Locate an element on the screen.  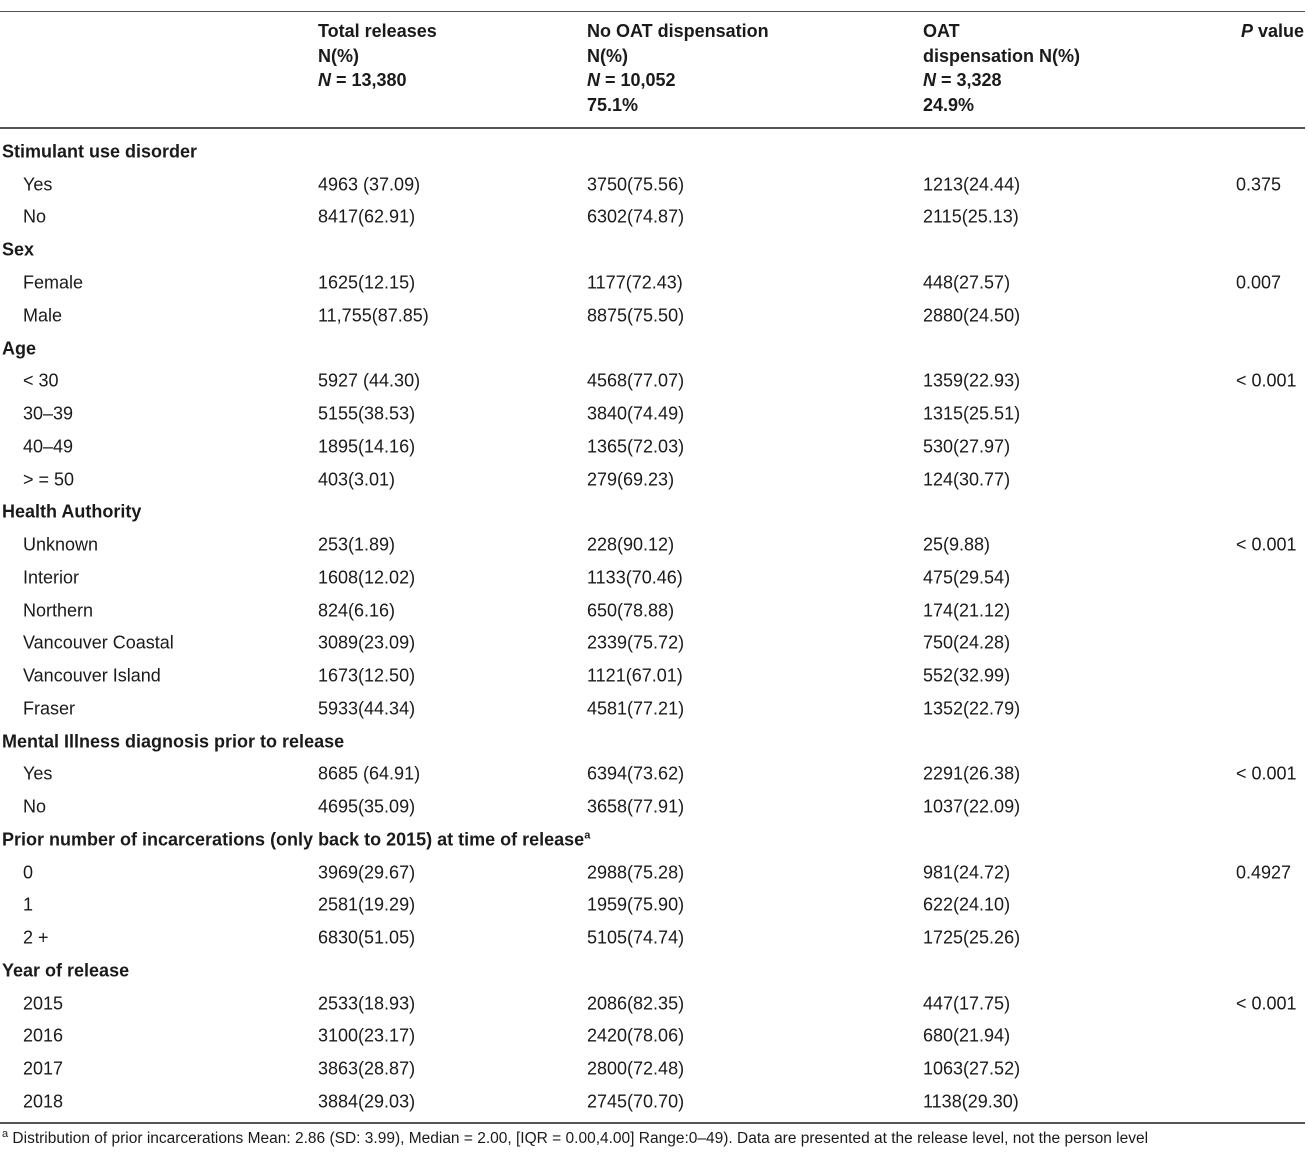
table-row: 2017 3863(28.87) 2800(72.48) 1063(27.52) is located at coordinates (652, 1069).